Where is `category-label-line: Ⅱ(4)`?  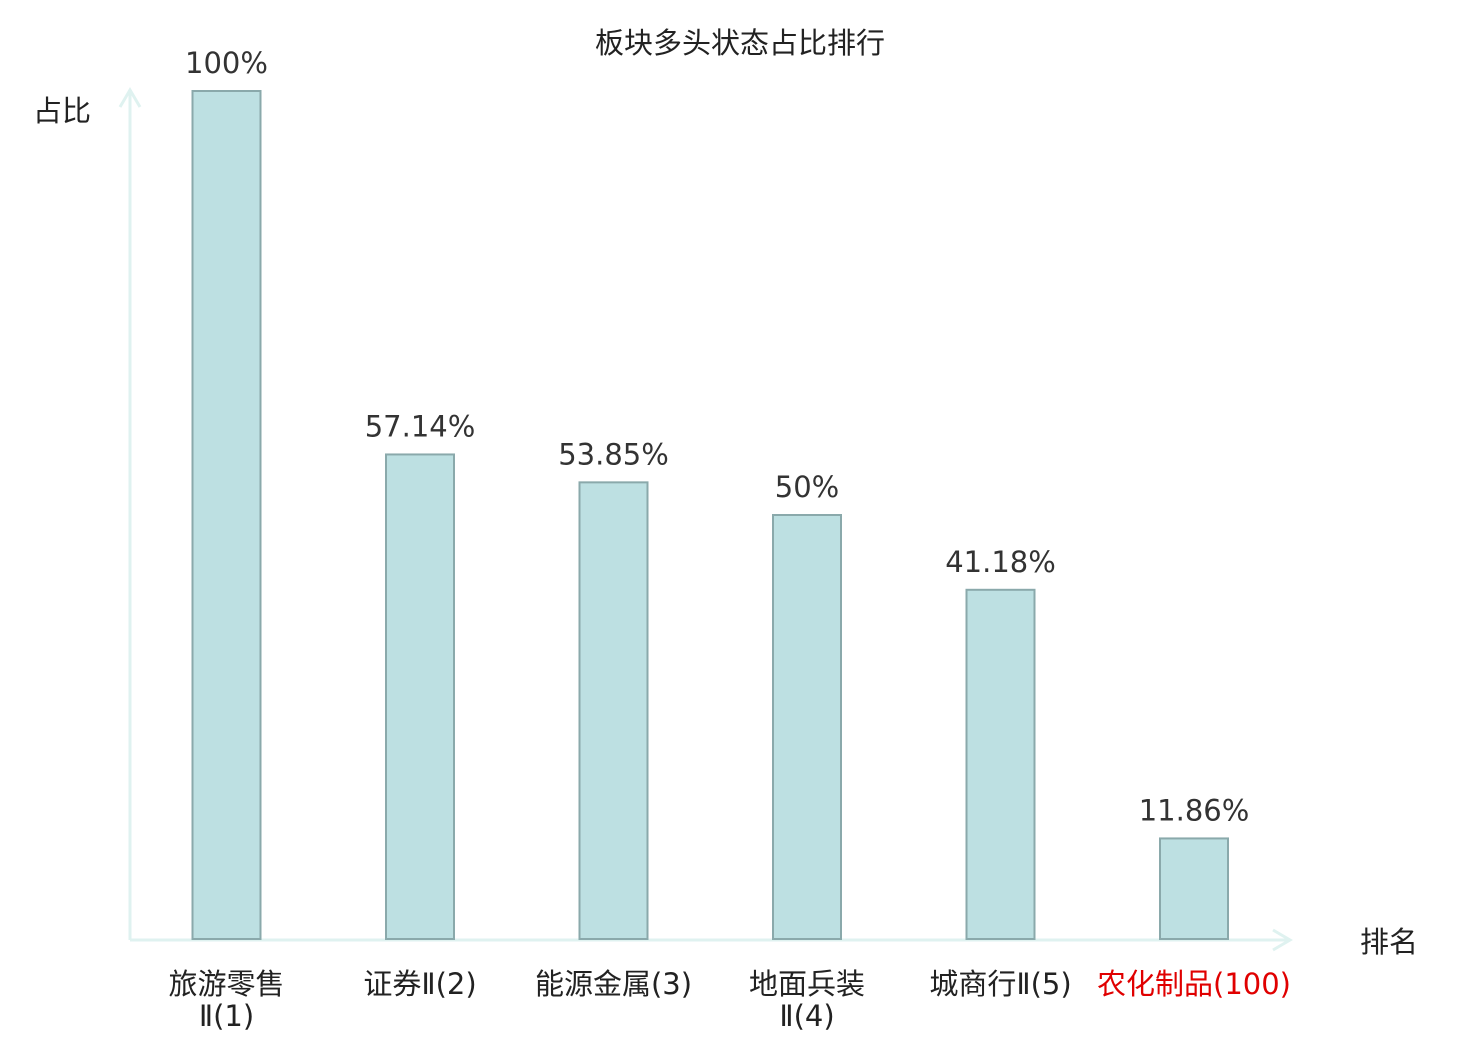 category-label-line: Ⅱ(4) is located at coordinates (806, 1016).